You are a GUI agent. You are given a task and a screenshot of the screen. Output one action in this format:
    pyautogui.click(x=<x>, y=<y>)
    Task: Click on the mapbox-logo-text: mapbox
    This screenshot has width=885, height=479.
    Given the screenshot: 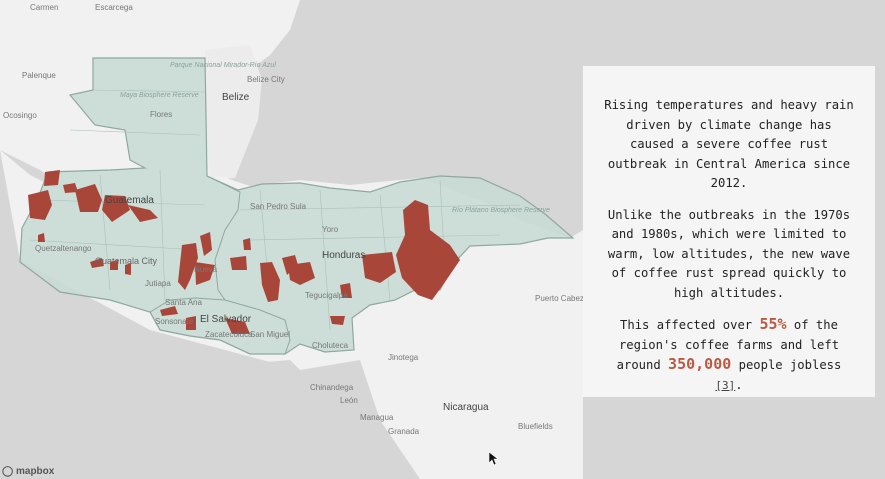 What is the action you would take?
    pyautogui.click(x=35, y=471)
    